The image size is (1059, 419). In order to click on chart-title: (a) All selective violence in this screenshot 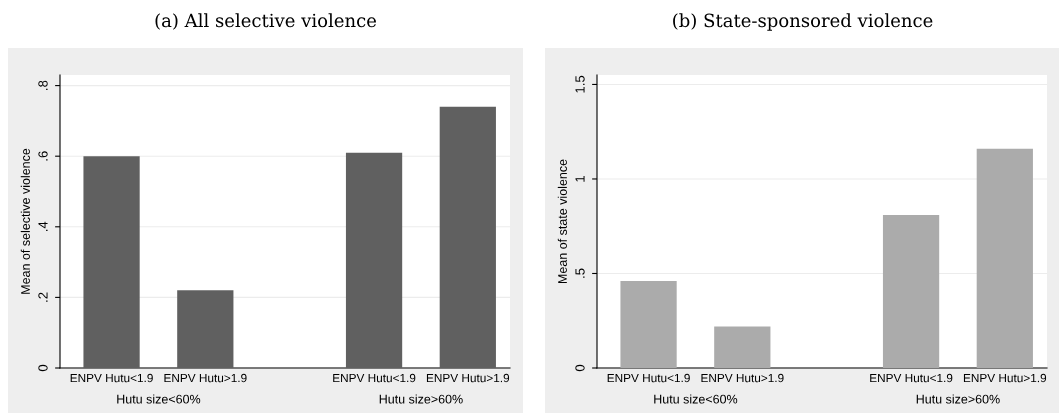, I will do `click(266, 21)`.